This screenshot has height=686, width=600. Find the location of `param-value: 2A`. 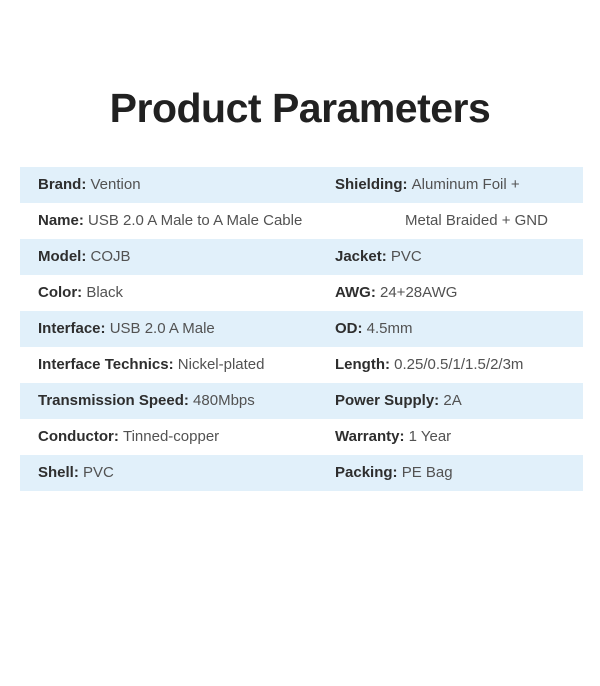

param-value: 2A is located at coordinates (452, 400).